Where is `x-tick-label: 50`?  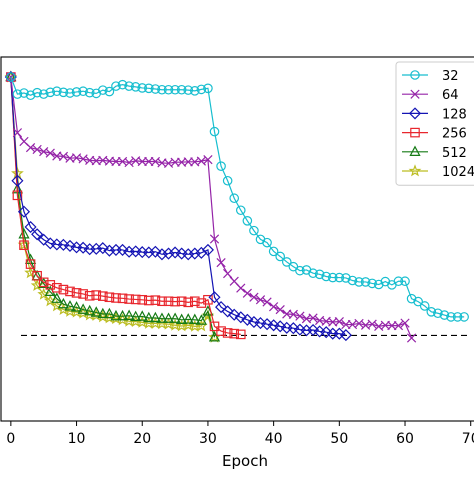 x-tick-label: 50 is located at coordinates (339, 439).